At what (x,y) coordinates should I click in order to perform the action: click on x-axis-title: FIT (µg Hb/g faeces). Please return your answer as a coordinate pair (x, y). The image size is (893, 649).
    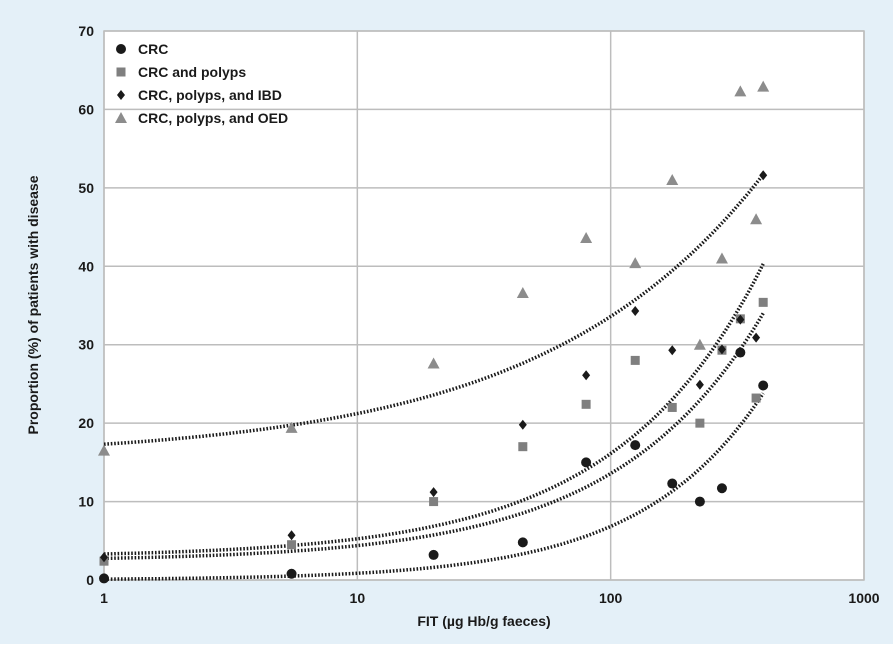
    Looking at the image, I should click on (483, 621).